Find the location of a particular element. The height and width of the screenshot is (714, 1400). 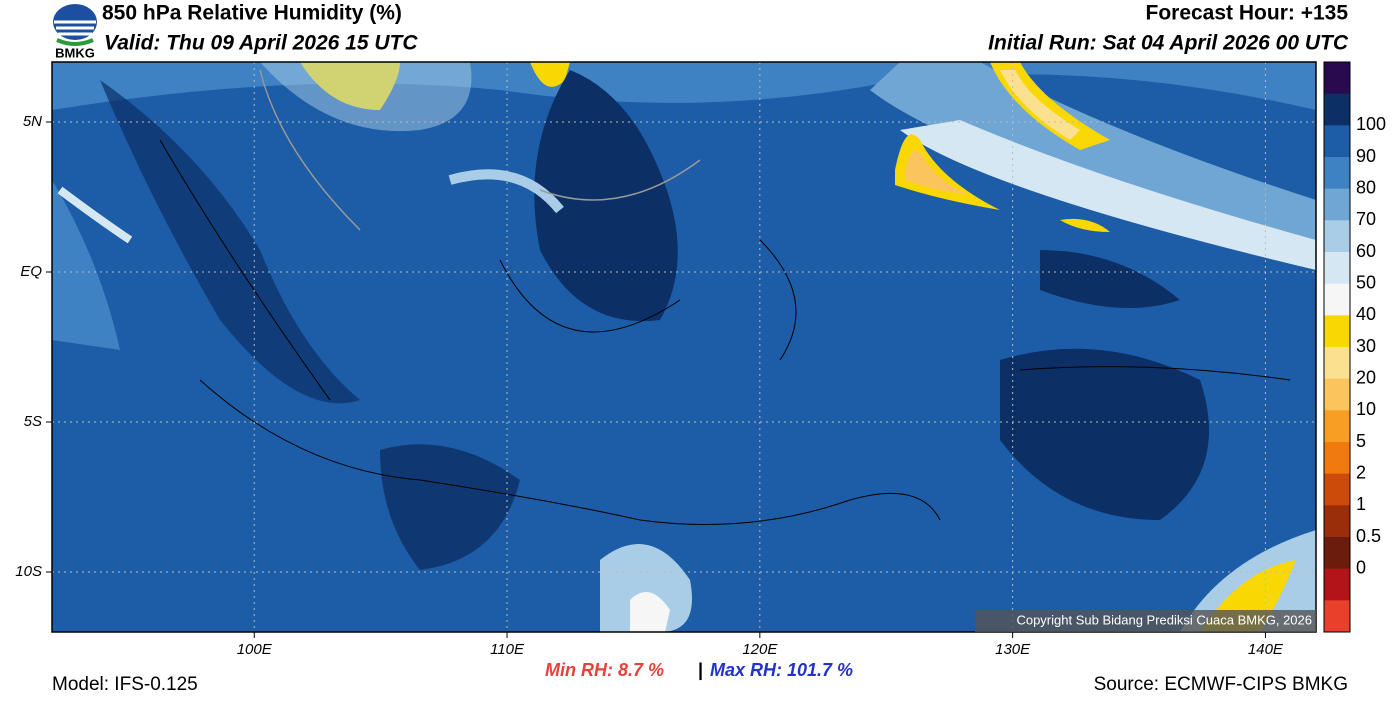

min-rh: Min RH: 8.7 % is located at coordinates (604, 670).